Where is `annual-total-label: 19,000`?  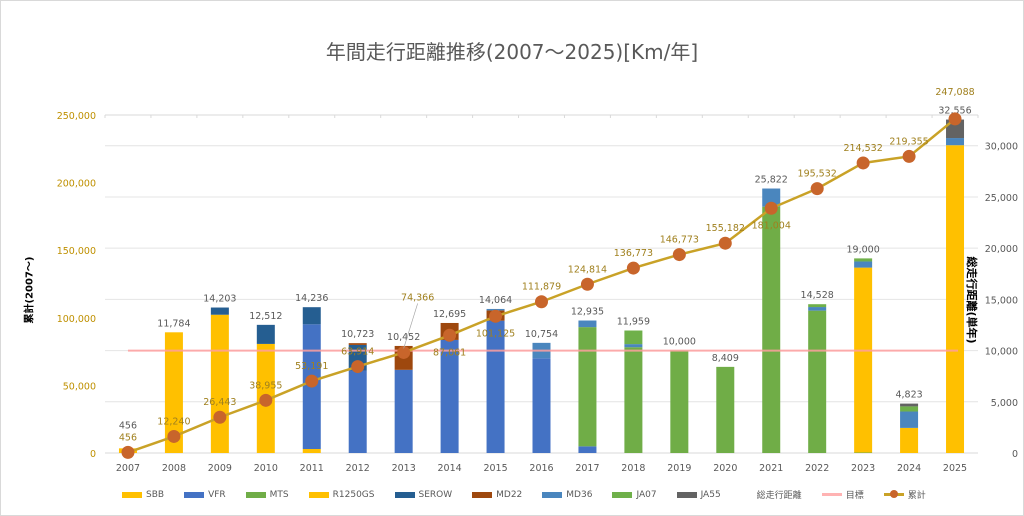
annual-total-label: 19,000 is located at coordinates (863, 249).